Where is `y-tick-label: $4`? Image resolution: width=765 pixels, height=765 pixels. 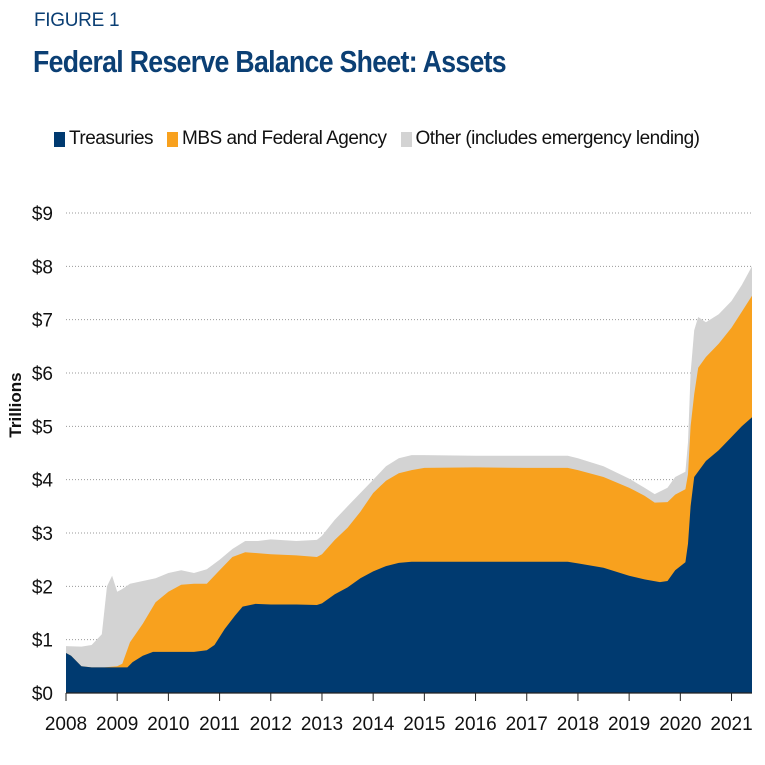
y-tick-label: $4 is located at coordinates (43, 481).